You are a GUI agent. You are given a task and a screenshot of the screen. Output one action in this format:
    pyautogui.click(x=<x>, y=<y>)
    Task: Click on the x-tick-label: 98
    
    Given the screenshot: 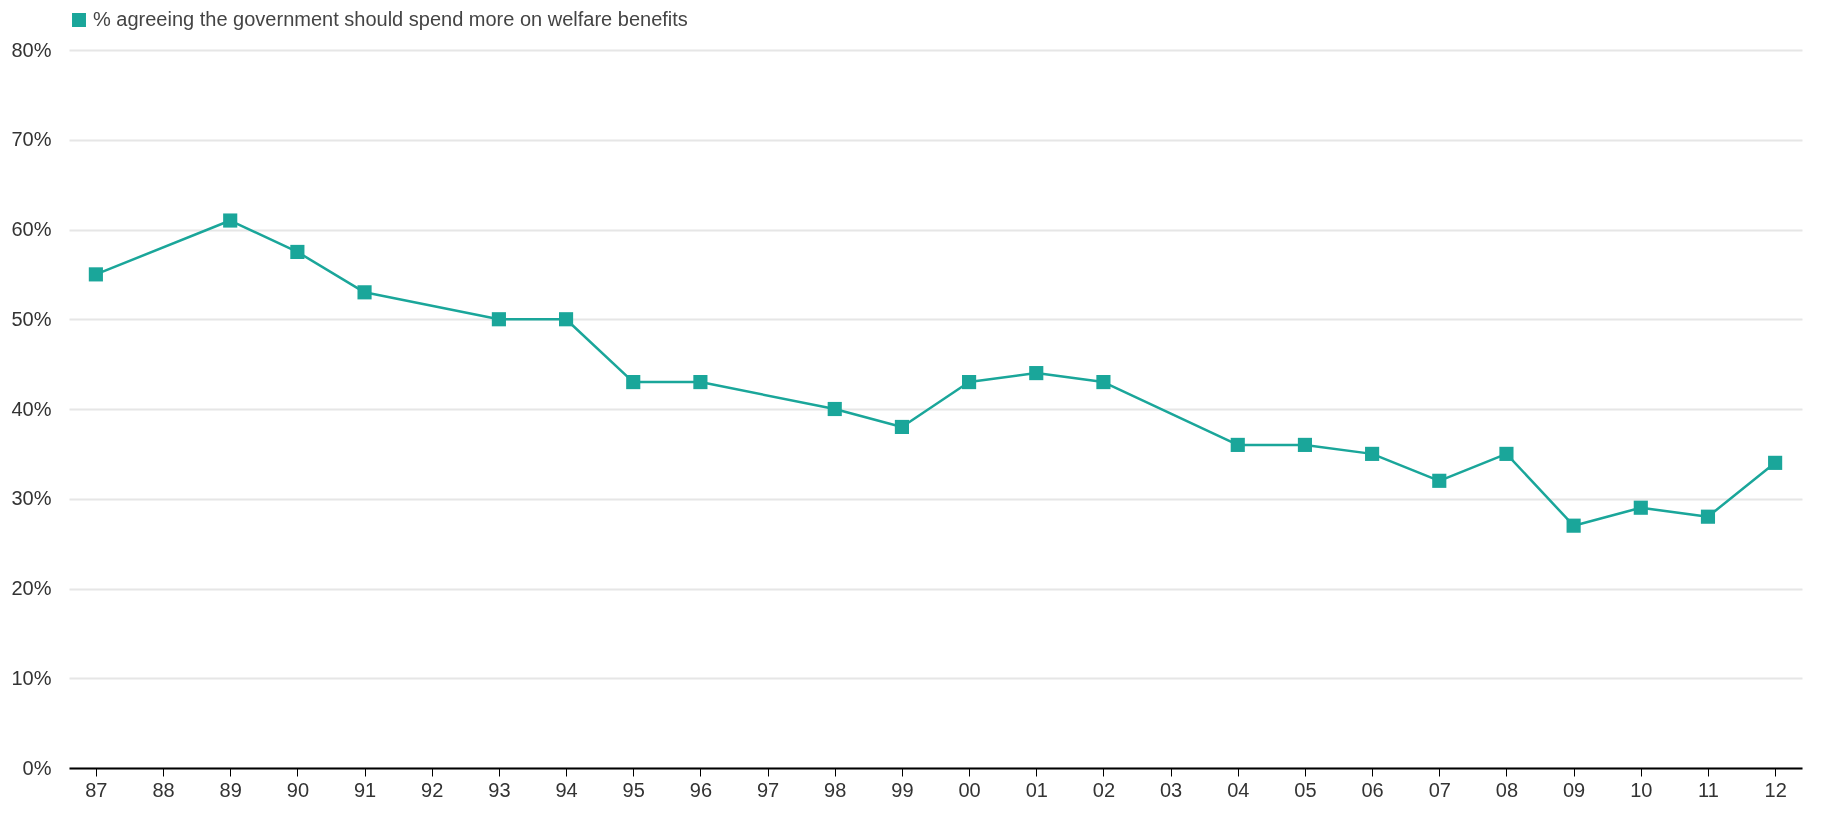 What is the action you would take?
    pyautogui.click(x=835, y=789)
    